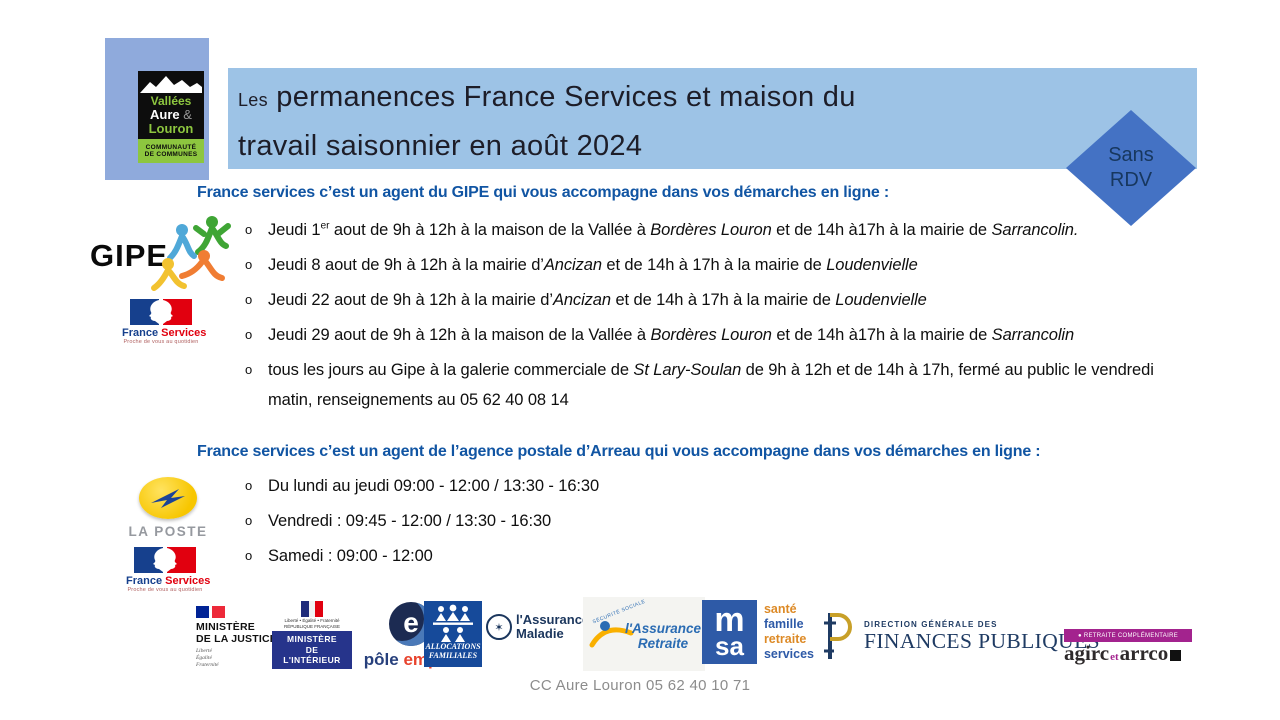 The width and height of the screenshot is (1280, 720). Describe the element at coordinates (1144, 653) in the screenshot. I see `arrco-word: arrco` at that location.